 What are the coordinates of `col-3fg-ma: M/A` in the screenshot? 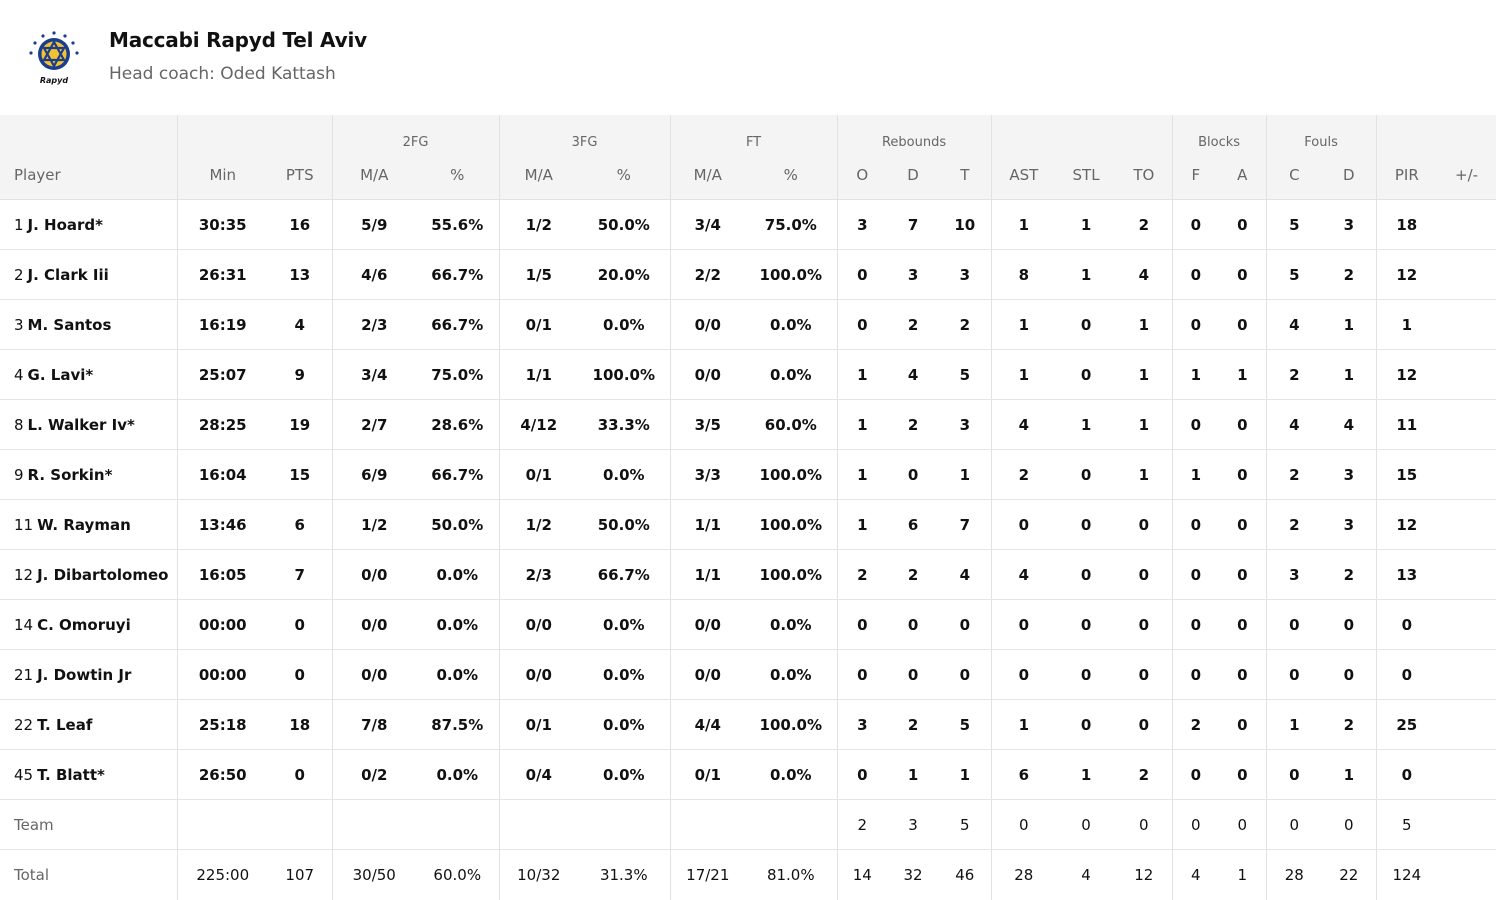 It's located at (538, 176).